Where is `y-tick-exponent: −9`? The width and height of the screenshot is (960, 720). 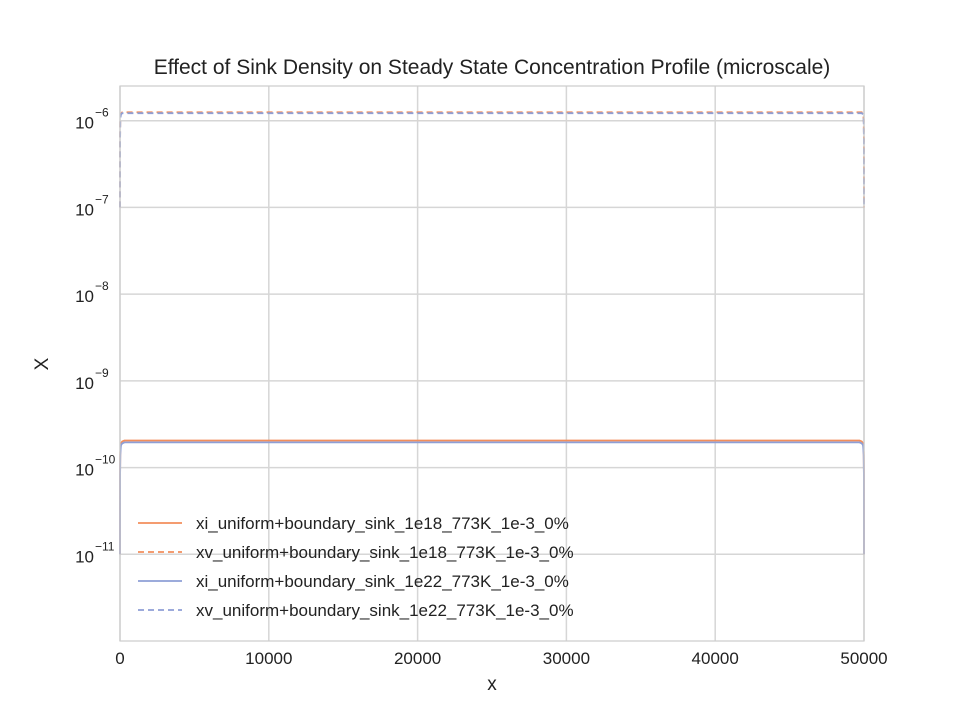 y-tick-exponent: −9 is located at coordinates (102, 373).